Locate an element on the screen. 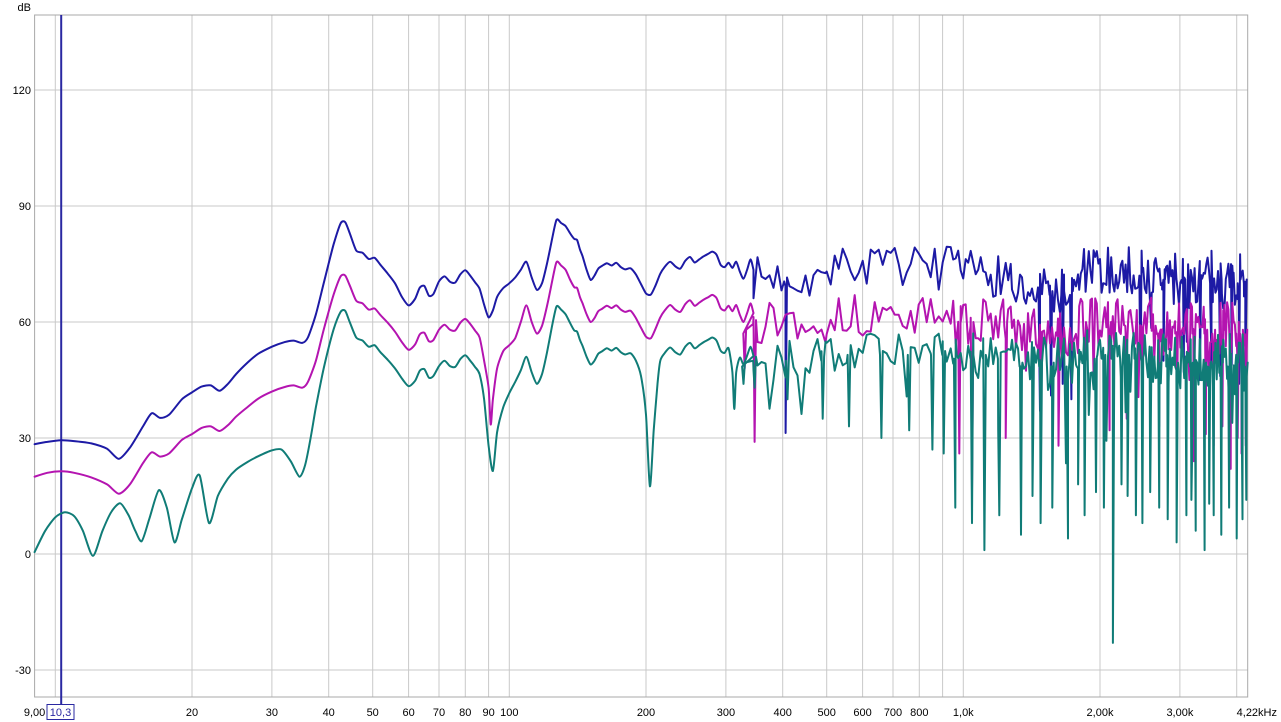 The height and width of the screenshot is (722, 1281). x-axis-tick-label: 30 is located at coordinates (272, 713).